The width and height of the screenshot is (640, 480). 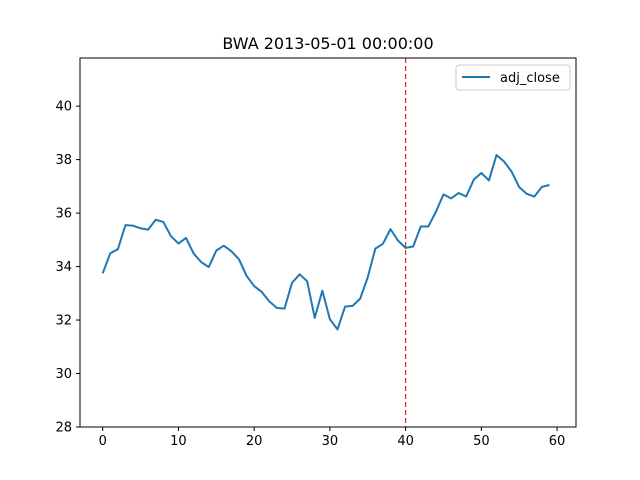 What do you see at coordinates (63, 374) in the screenshot?
I see `y-tick-label-30: 30` at bounding box center [63, 374].